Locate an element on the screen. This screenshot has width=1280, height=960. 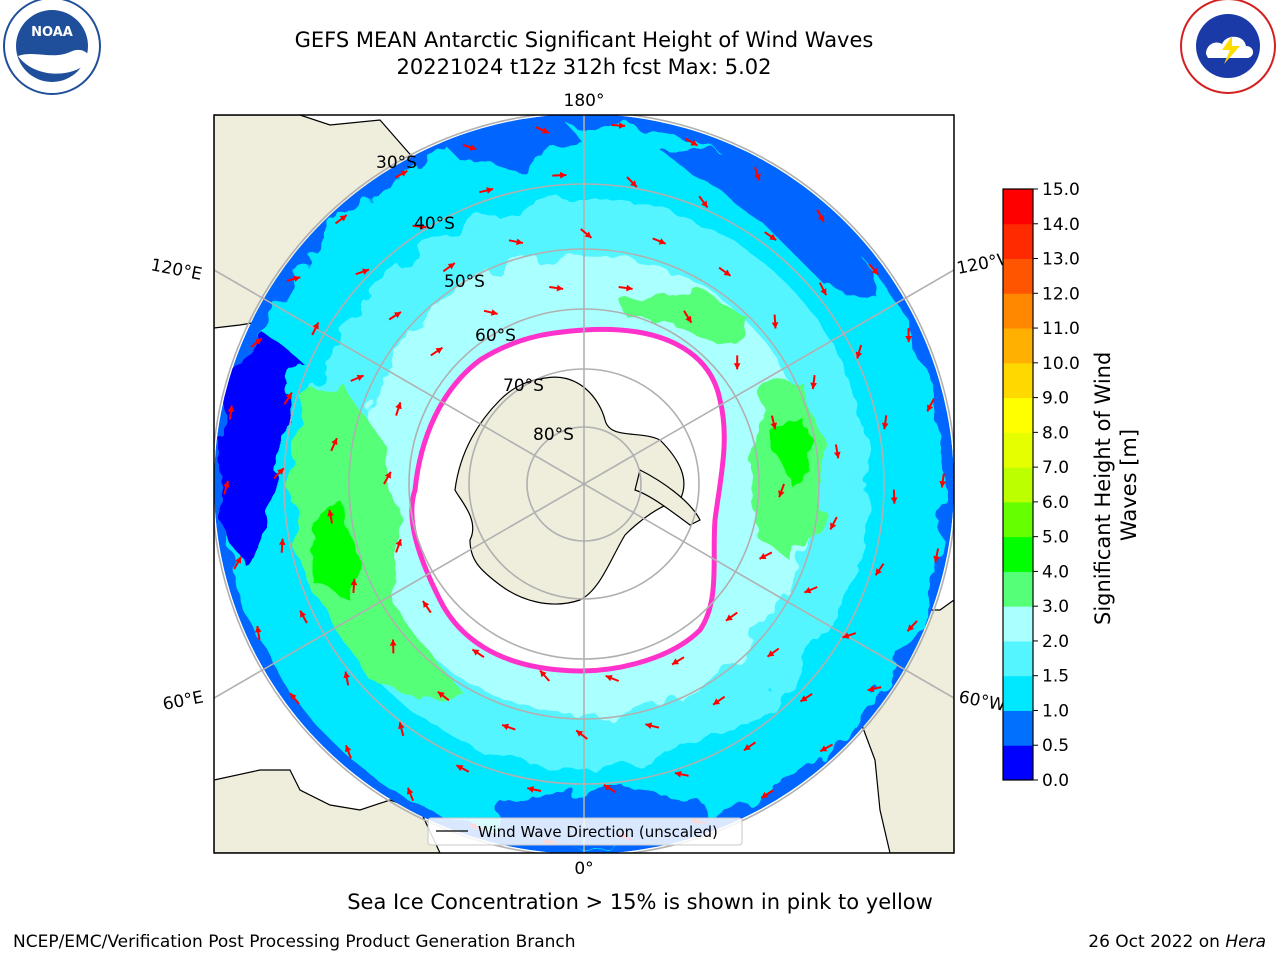
antarctic-peninsula is located at coordinates (667, 497).